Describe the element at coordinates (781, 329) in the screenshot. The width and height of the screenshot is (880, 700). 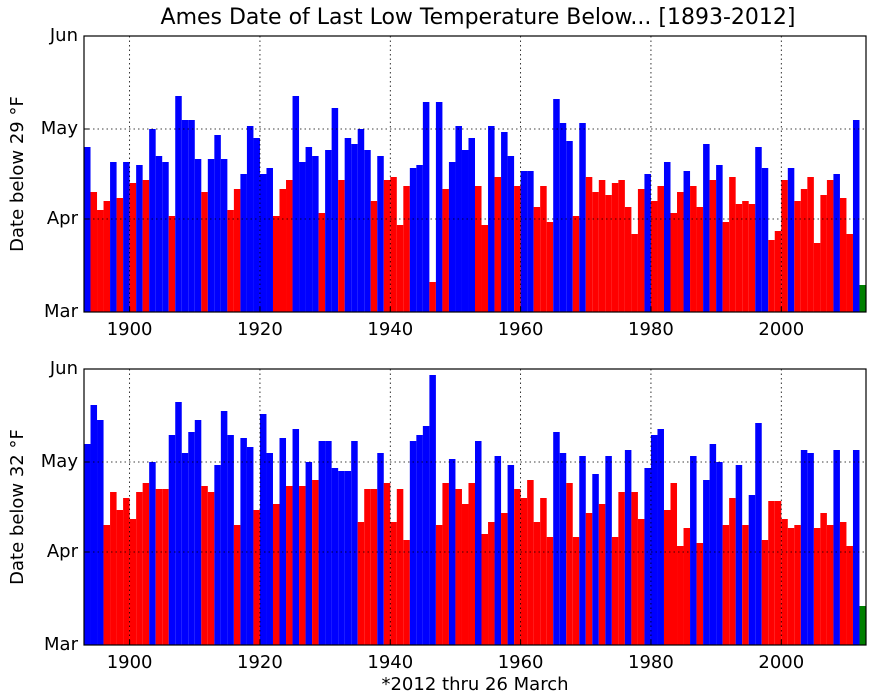
I see `x-tick-label: 2000` at that location.